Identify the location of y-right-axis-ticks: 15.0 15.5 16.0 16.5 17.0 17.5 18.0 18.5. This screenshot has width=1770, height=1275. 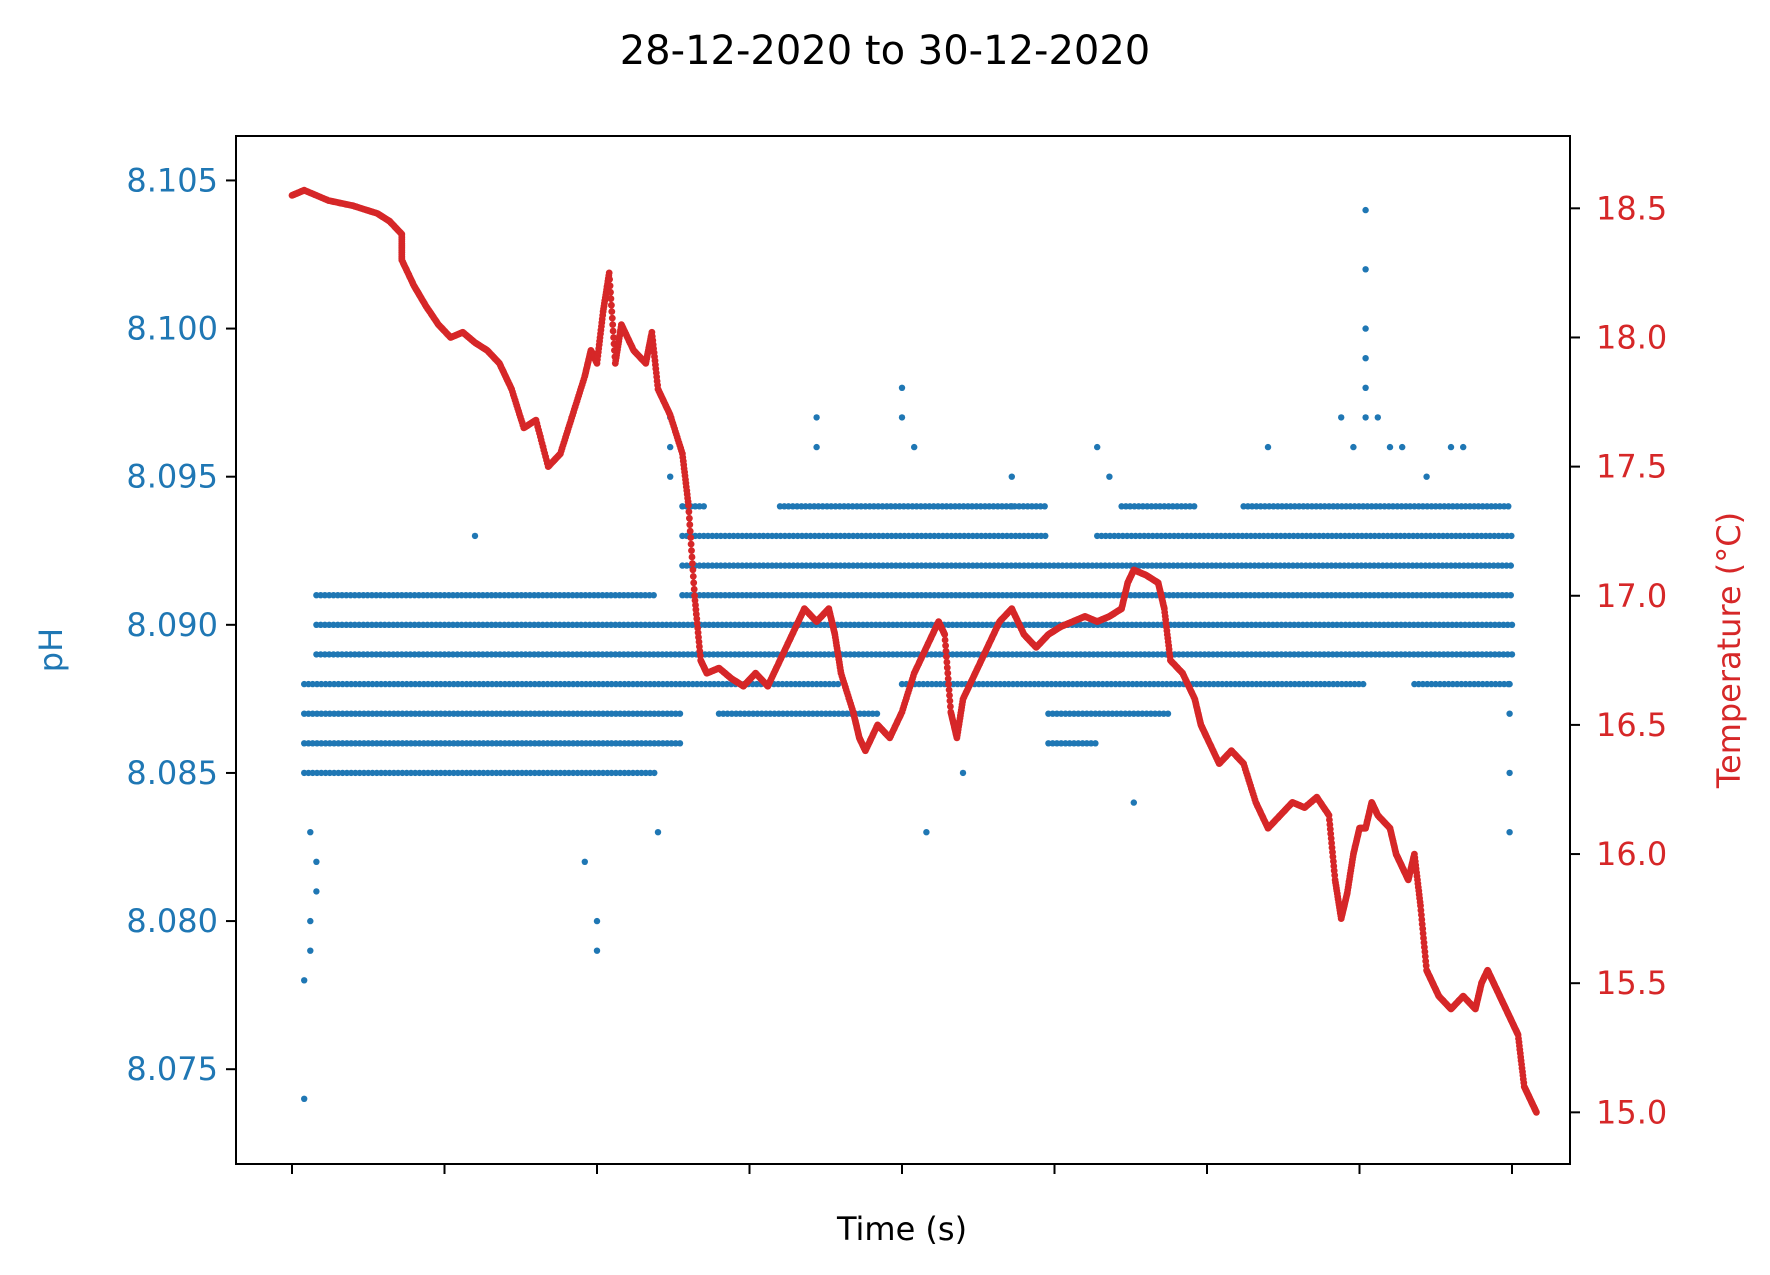
(1618, 660).